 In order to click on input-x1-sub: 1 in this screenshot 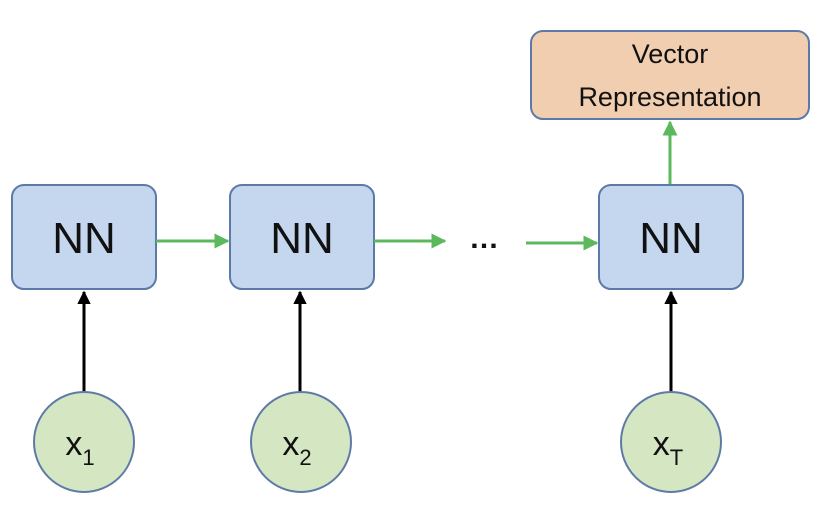, I will do `click(88, 457)`.